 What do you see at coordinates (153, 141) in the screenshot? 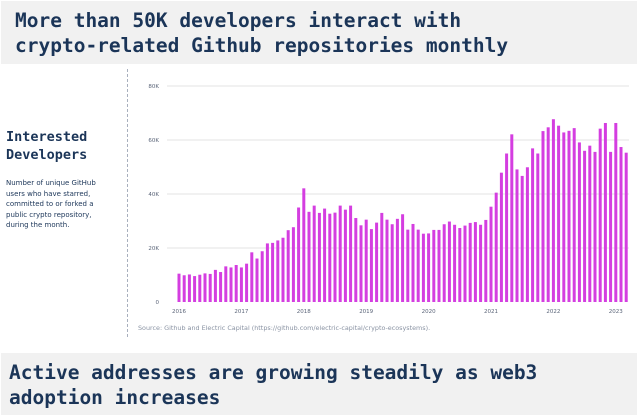
I see `y-tick-label: 60K` at bounding box center [153, 141].